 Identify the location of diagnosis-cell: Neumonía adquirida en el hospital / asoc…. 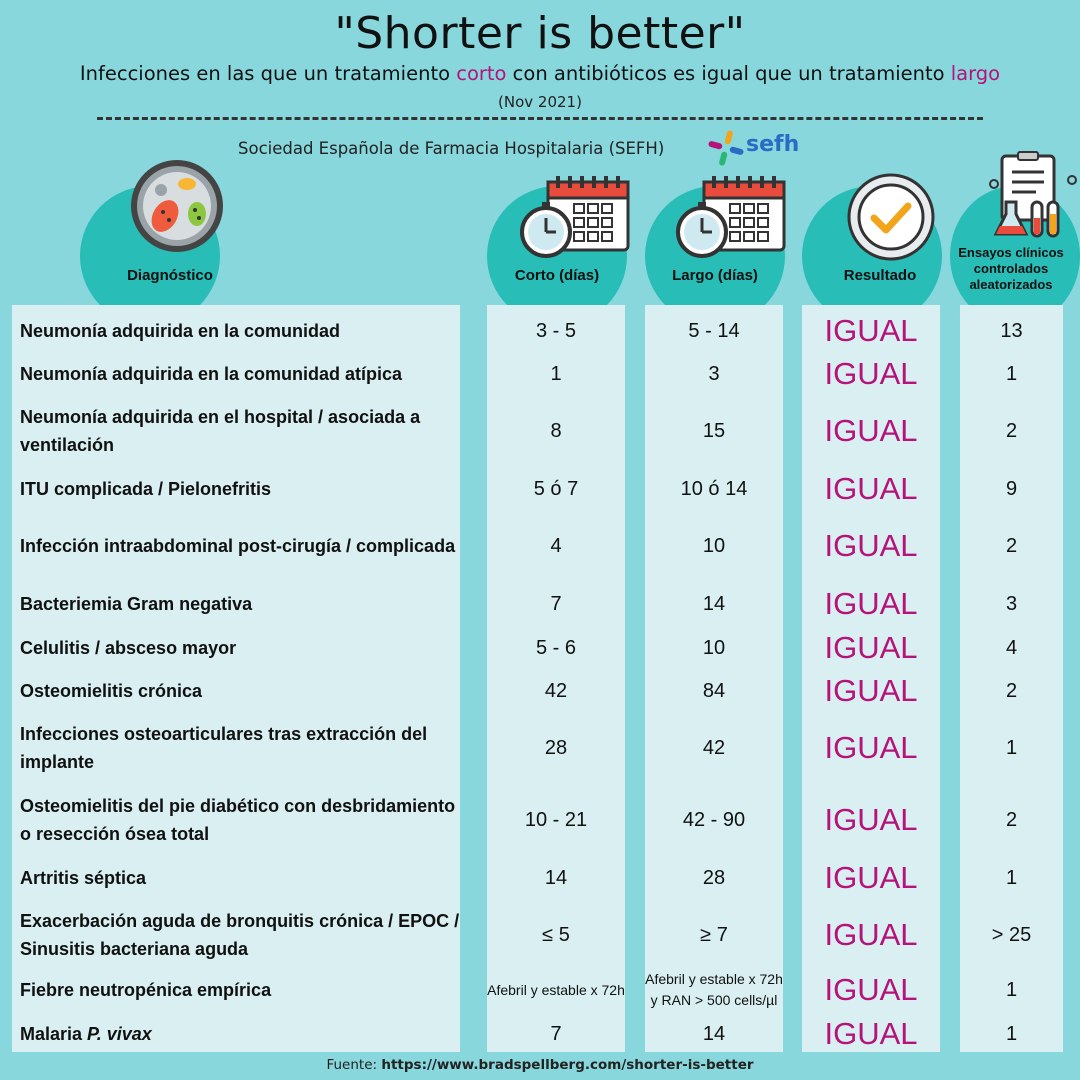
(240, 431).